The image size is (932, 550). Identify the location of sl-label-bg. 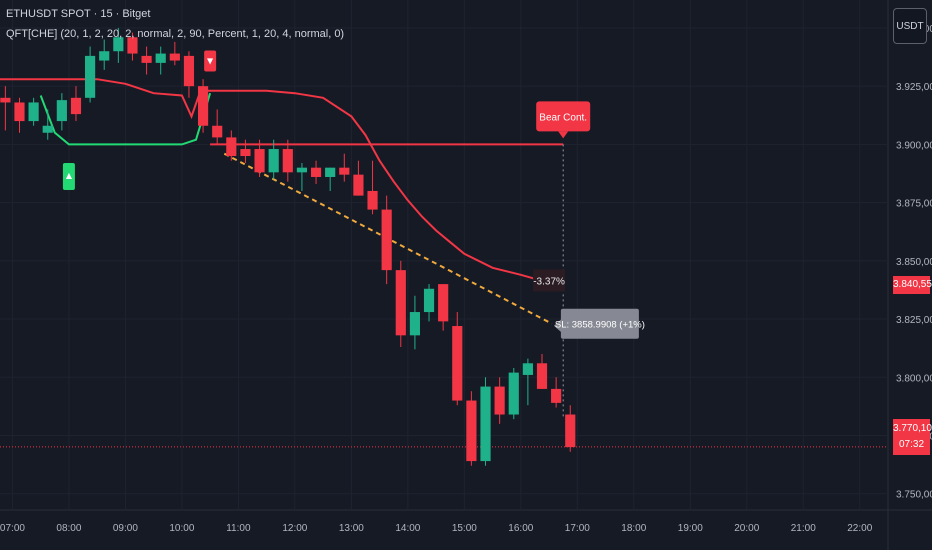
(599, 323).